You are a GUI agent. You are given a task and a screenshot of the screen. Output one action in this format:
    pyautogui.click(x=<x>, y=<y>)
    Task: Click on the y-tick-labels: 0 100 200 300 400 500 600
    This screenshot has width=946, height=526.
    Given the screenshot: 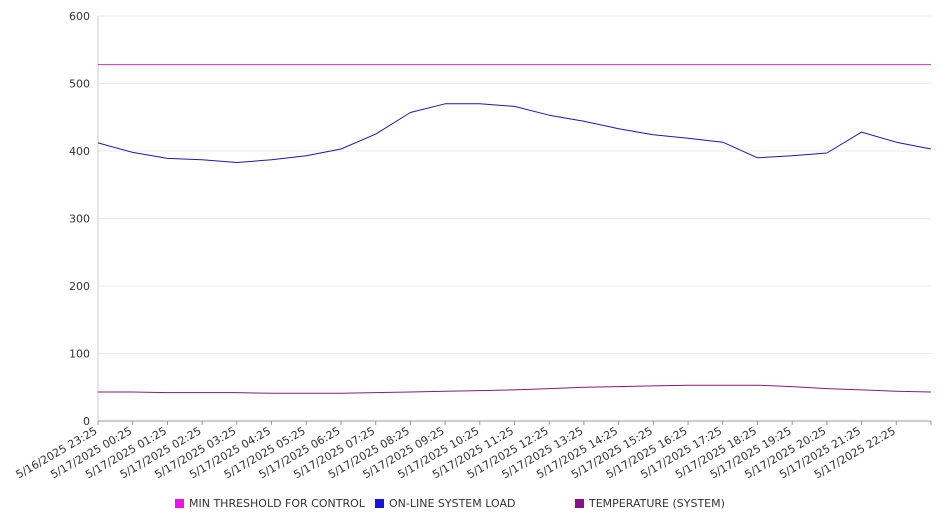 What is the action you would take?
    pyautogui.click(x=79, y=219)
    